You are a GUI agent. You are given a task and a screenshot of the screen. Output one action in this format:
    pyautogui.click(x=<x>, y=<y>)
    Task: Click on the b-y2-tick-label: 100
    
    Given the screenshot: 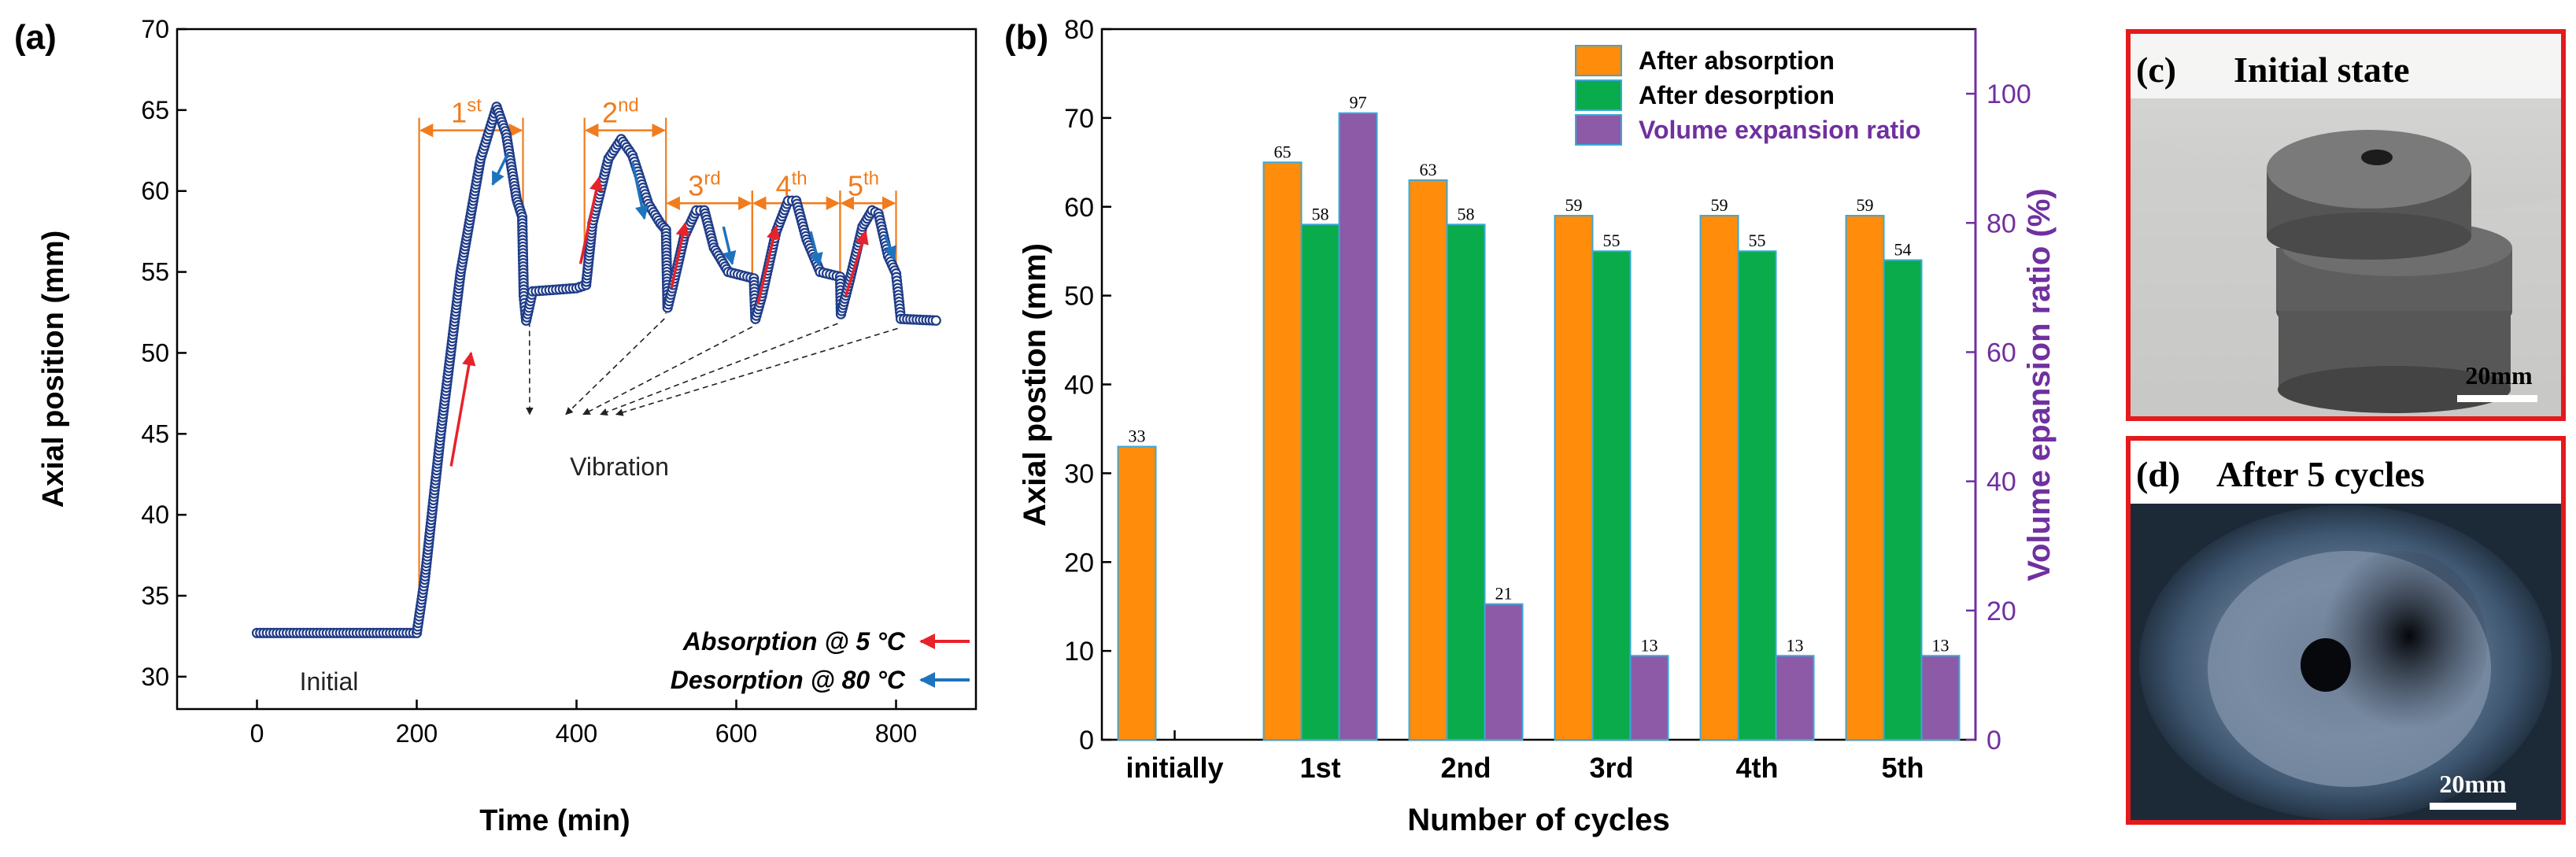 What is the action you would take?
    pyautogui.click(x=2009, y=94)
    